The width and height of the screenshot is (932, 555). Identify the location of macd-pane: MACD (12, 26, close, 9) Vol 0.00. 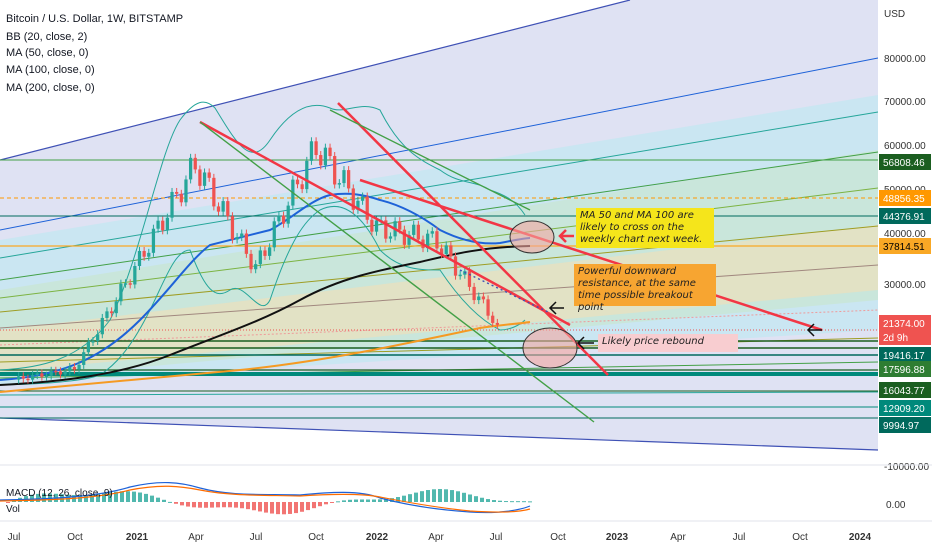
(466, 492).